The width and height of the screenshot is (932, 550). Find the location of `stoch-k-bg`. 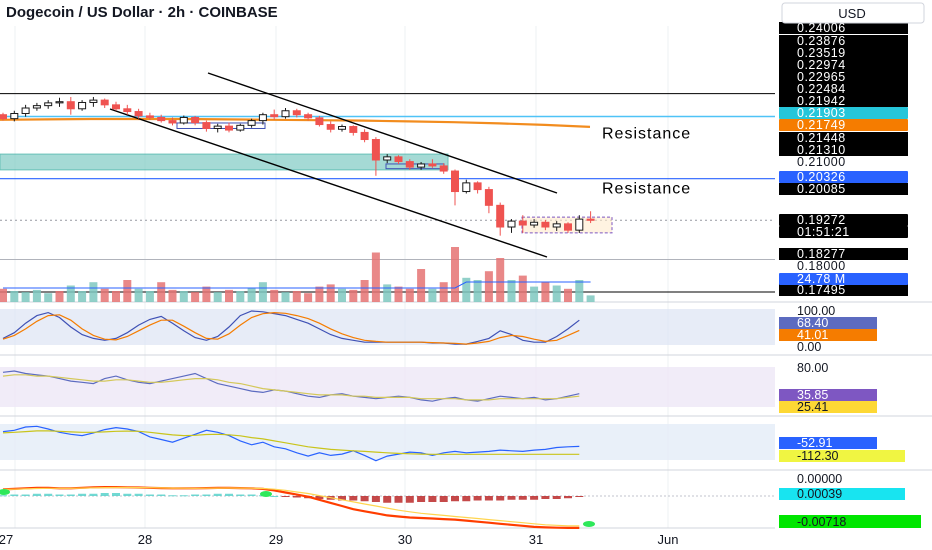

stoch-k-bg is located at coordinates (828, 323).